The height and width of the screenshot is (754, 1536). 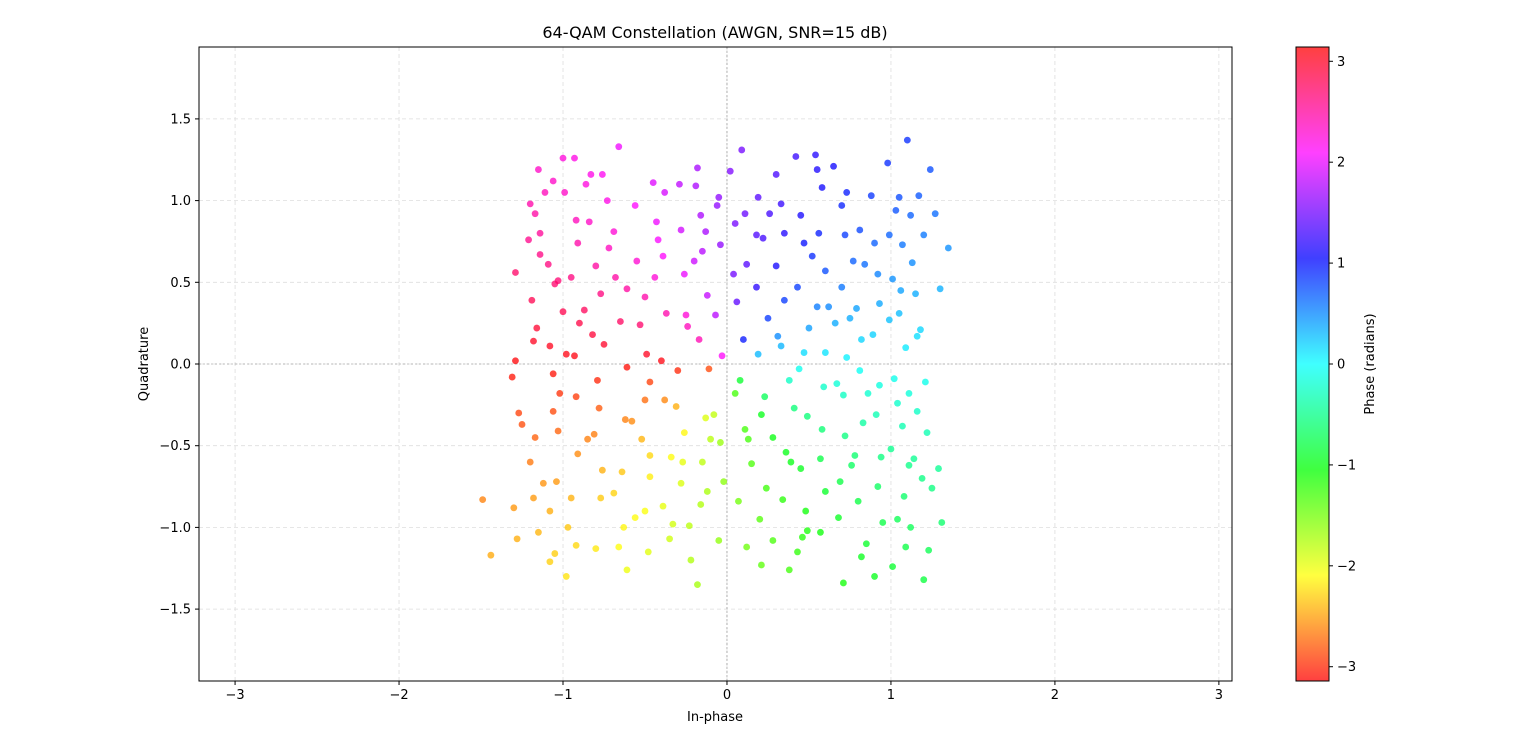 I want to click on colorbar-tick-label: 0, so click(x=1341, y=365).